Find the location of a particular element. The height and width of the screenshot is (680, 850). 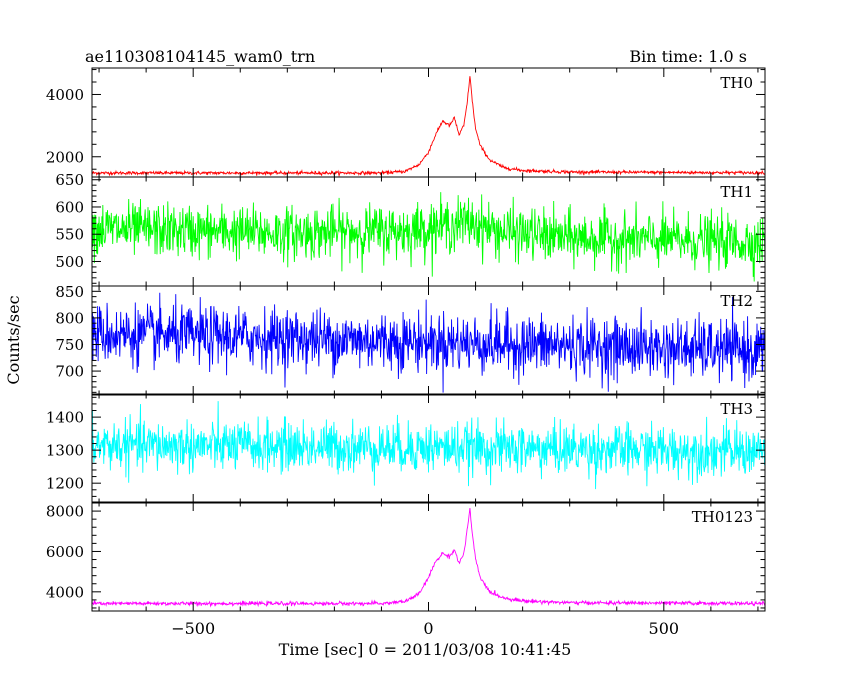

series-line-th0123 is located at coordinates (428, 558).